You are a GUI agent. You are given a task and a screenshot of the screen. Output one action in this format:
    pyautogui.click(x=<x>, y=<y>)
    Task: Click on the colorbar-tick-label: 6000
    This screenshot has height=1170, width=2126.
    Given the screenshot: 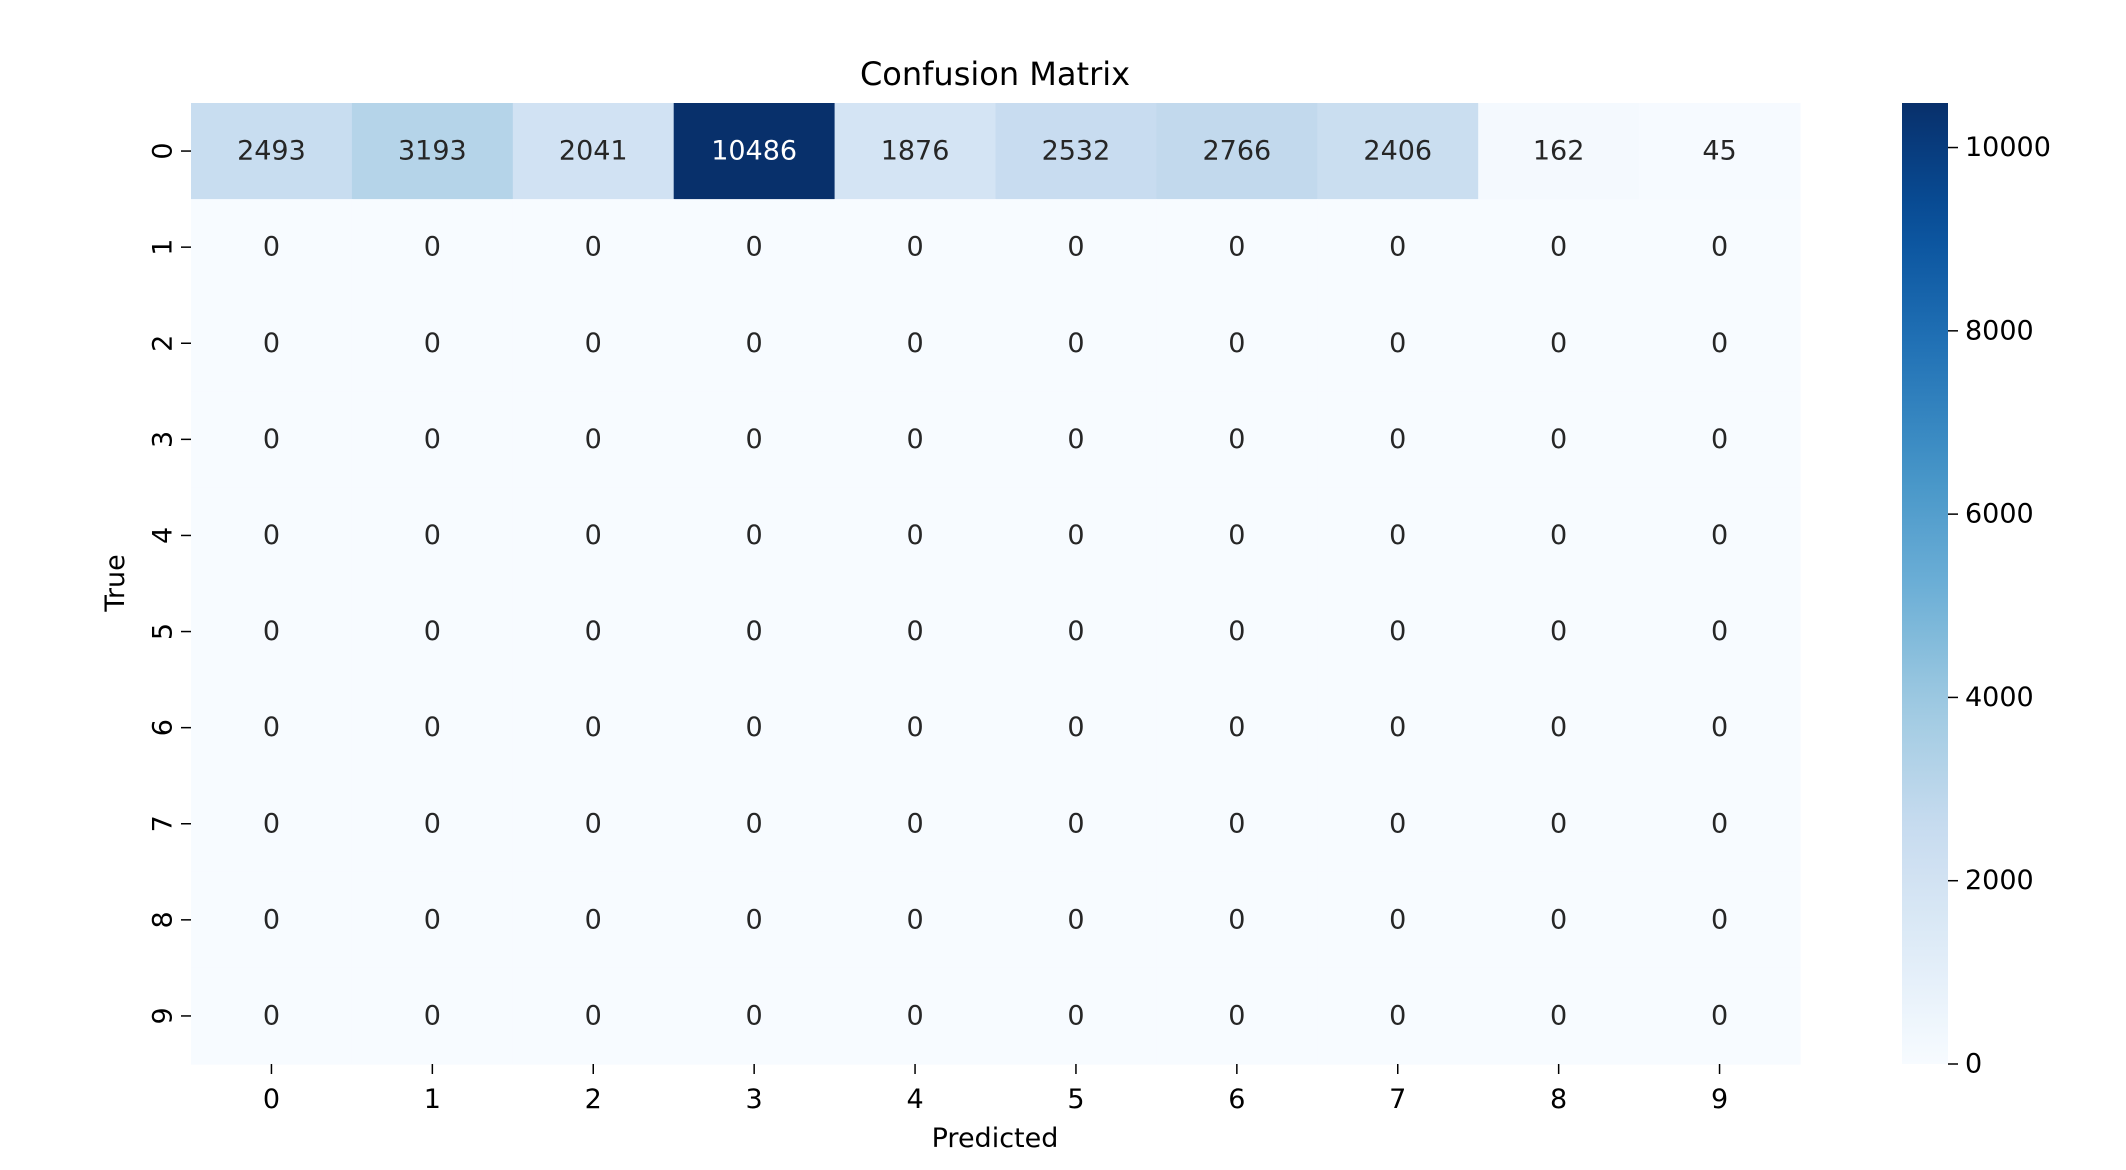 What is the action you would take?
    pyautogui.click(x=1999, y=514)
    